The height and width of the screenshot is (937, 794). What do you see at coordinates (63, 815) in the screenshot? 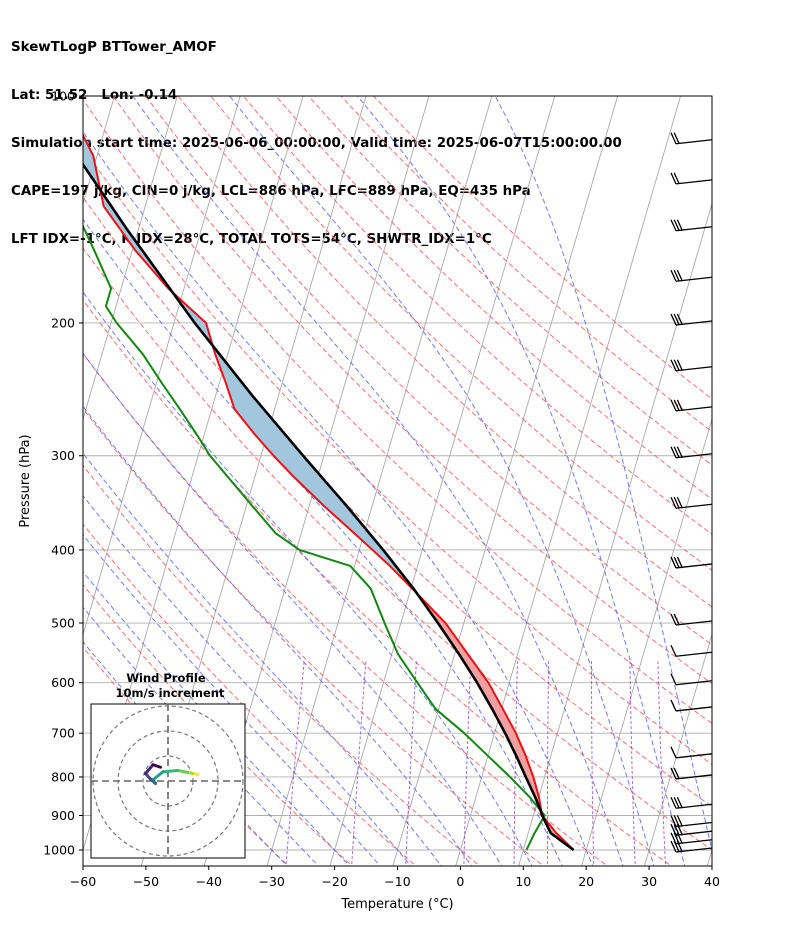
I see `y-tick-label: 900` at bounding box center [63, 815].